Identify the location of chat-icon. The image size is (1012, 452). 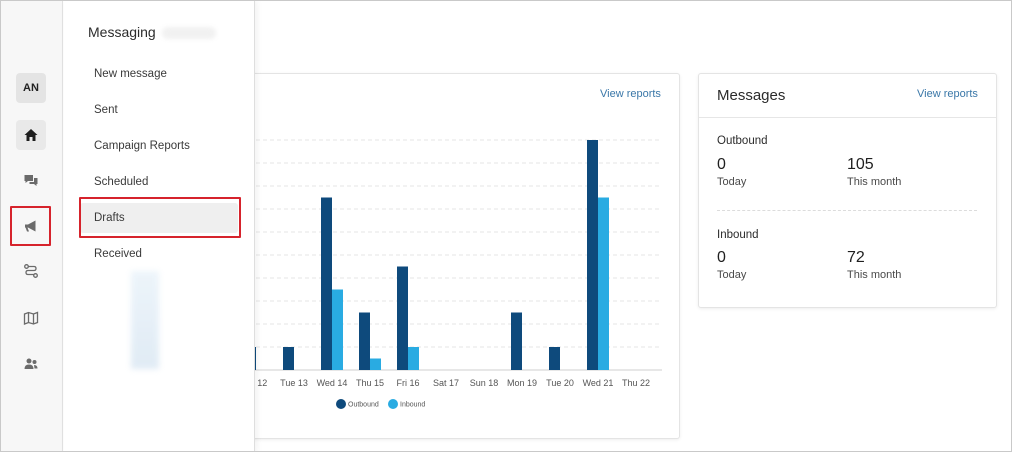
(31, 180).